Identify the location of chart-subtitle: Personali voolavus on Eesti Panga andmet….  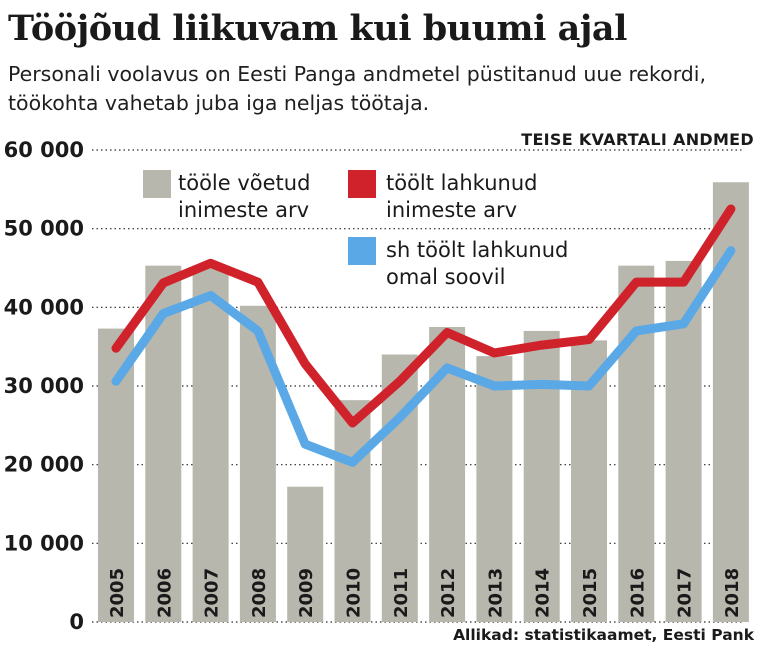
(357, 88).